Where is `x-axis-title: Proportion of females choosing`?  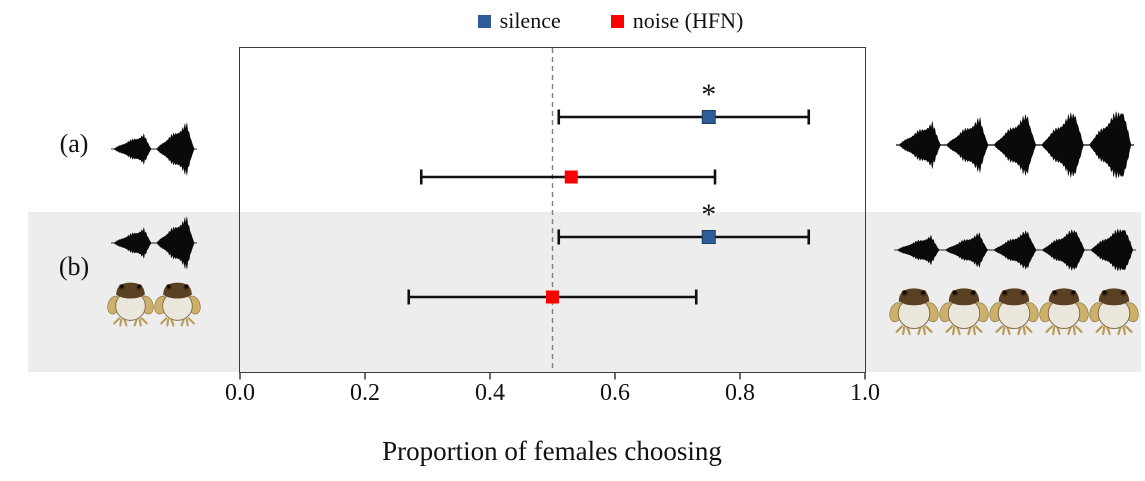 x-axis-title: Proportion of females choosing is located at coordinates (552, 451).